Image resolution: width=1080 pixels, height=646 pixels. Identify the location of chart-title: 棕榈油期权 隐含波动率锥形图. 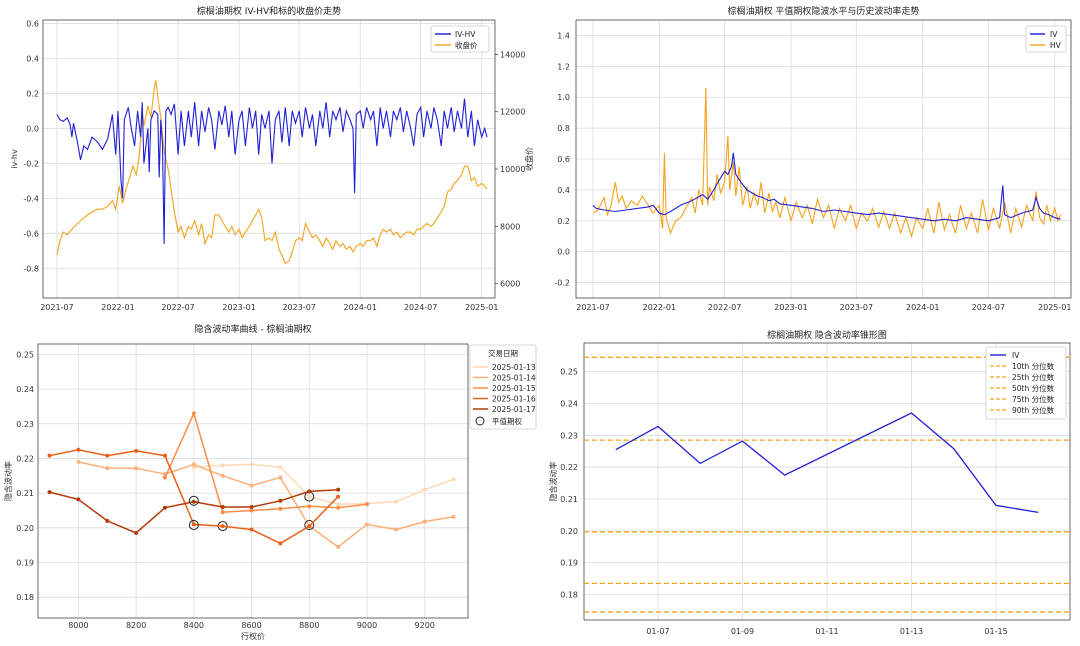
(827, 335).